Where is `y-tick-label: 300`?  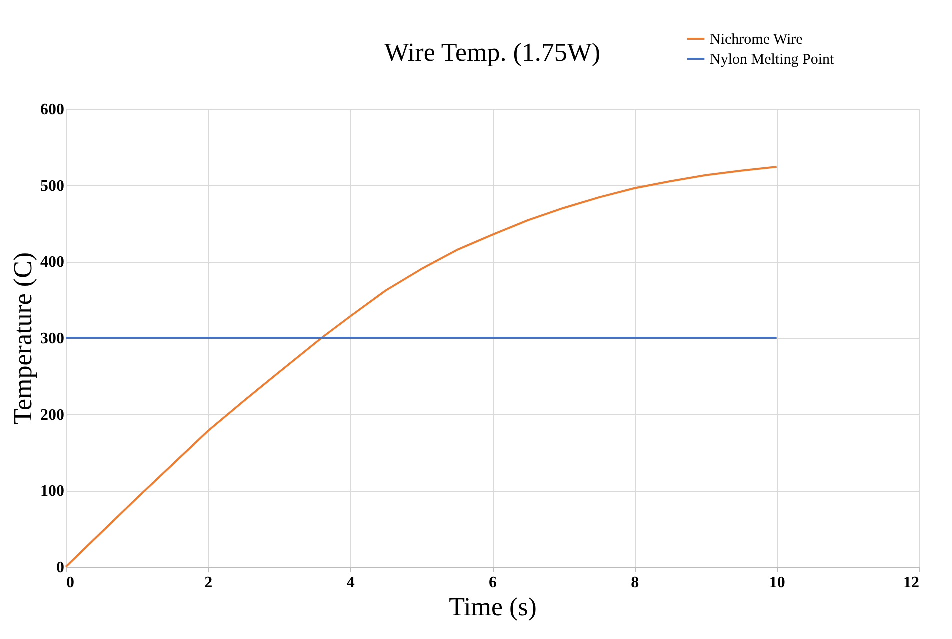 y-tick-label: 300 is located at coordinates (52, 339).